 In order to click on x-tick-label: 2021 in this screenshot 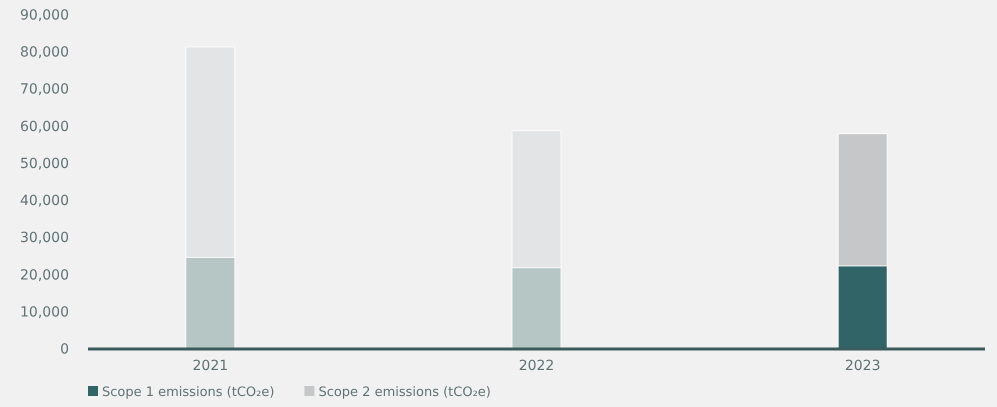, I will do `click(210, 366)`.